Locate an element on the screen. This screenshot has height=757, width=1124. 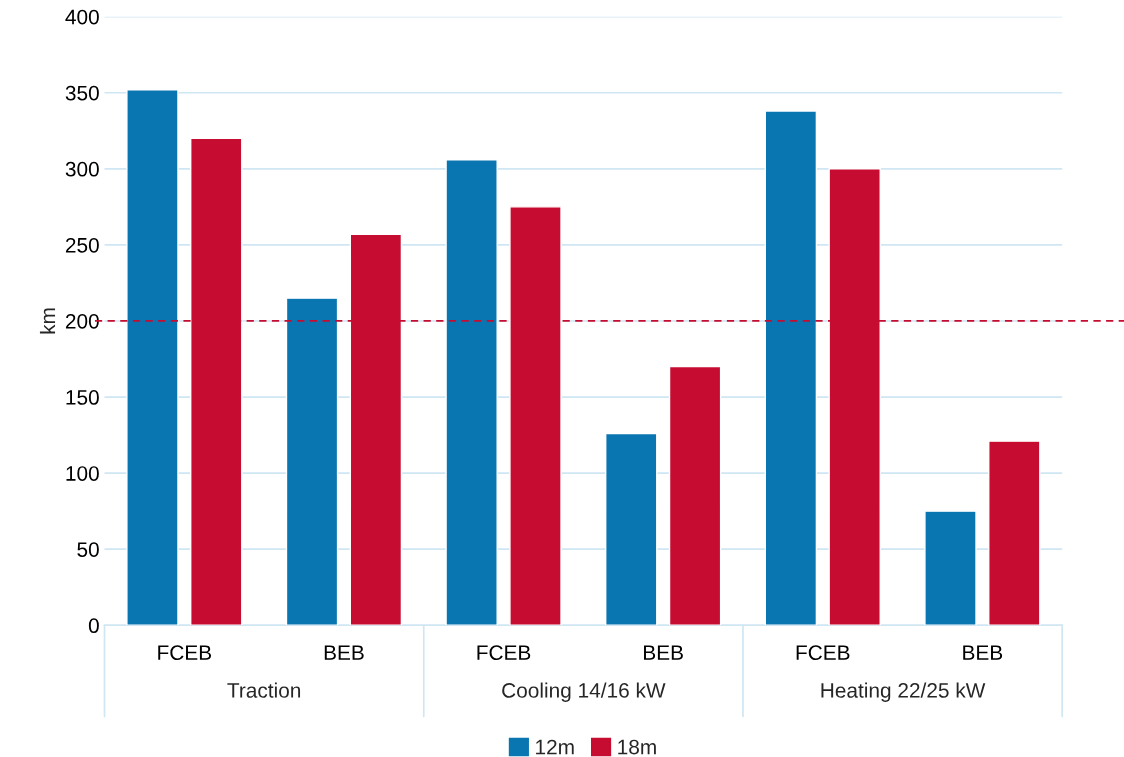
y-tick-label: 200 is located at coordinates (82, 321).